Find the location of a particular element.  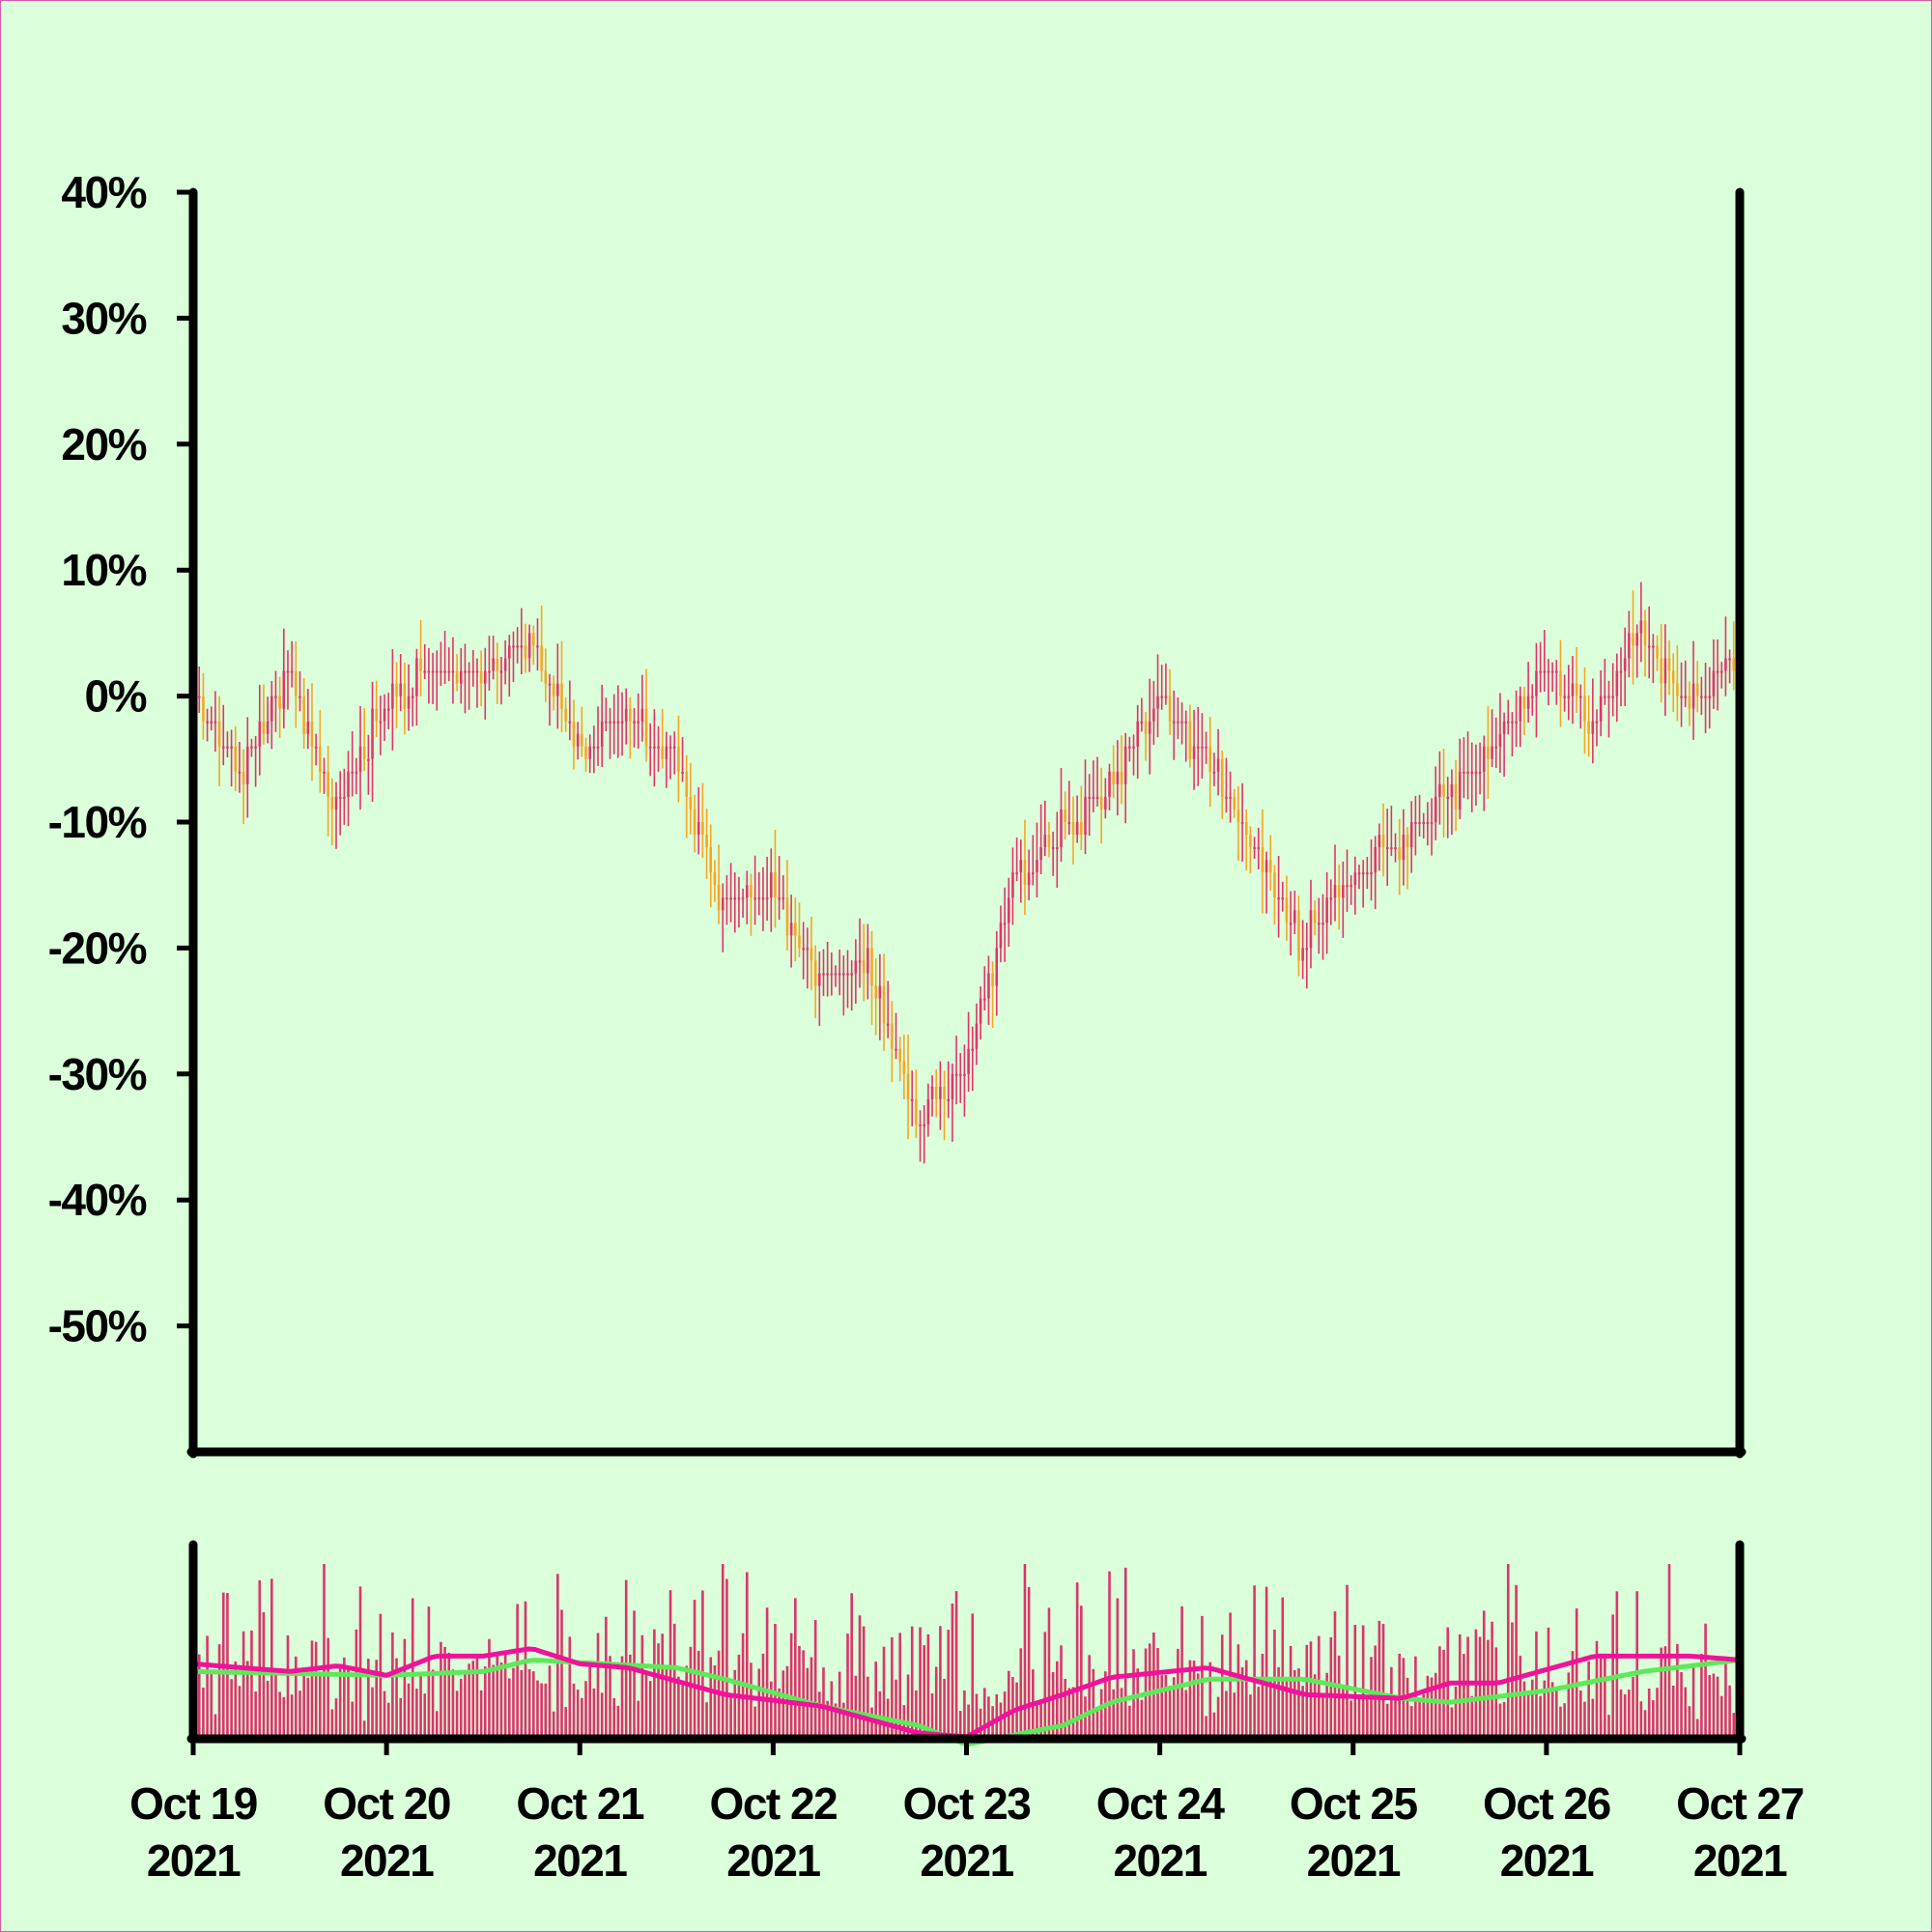

x-tick-date: Oct 21 is located at coordinates (580, 1803).